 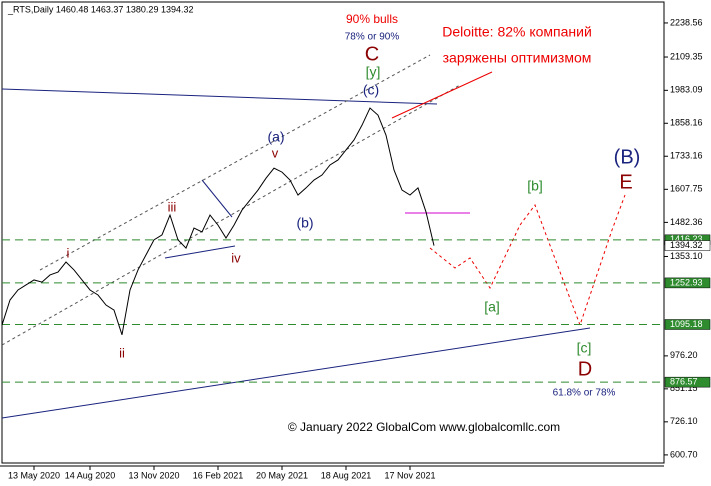 I want to click on y-tick-label: 851.15, so click(x=684, y=388).